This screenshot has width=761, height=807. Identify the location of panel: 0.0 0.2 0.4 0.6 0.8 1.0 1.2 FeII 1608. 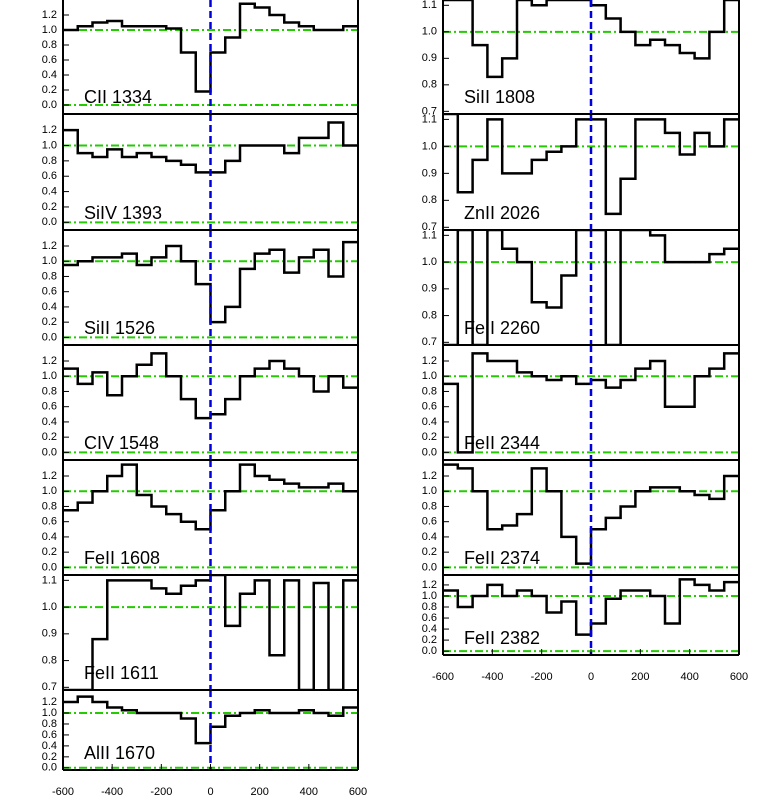
(200, 517).